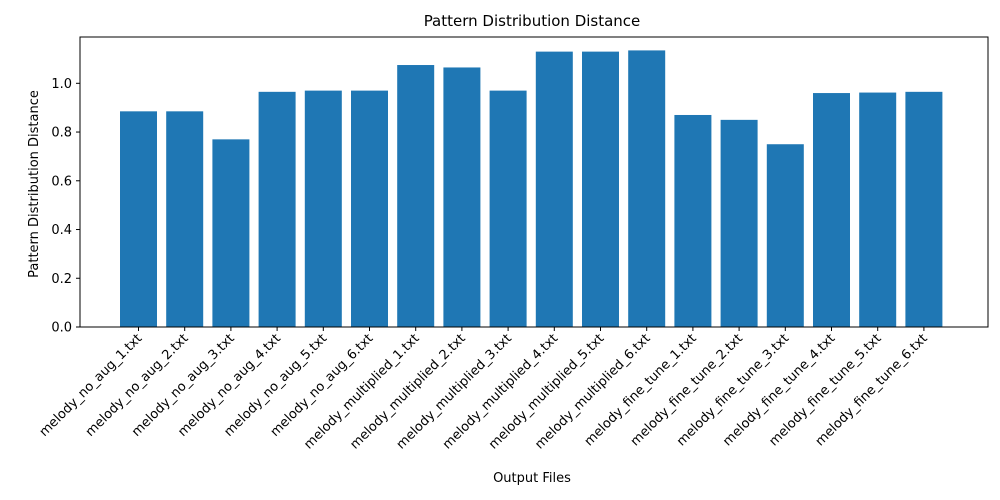 Image resolution: width=1000 pixels, height=500 pixels. I want to click on bar-melody_fine_tune_6.txt, so click(924, 209).